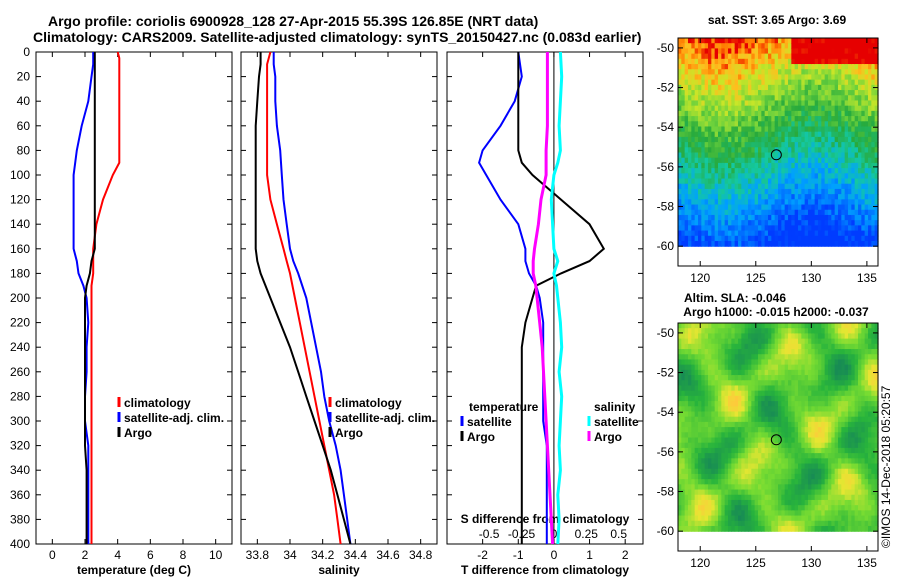 This screenshot has width=900, height=585. I want to click on map-title-sst: sat. SST: 3.65 Argo: 3.69, so click(777, 20).